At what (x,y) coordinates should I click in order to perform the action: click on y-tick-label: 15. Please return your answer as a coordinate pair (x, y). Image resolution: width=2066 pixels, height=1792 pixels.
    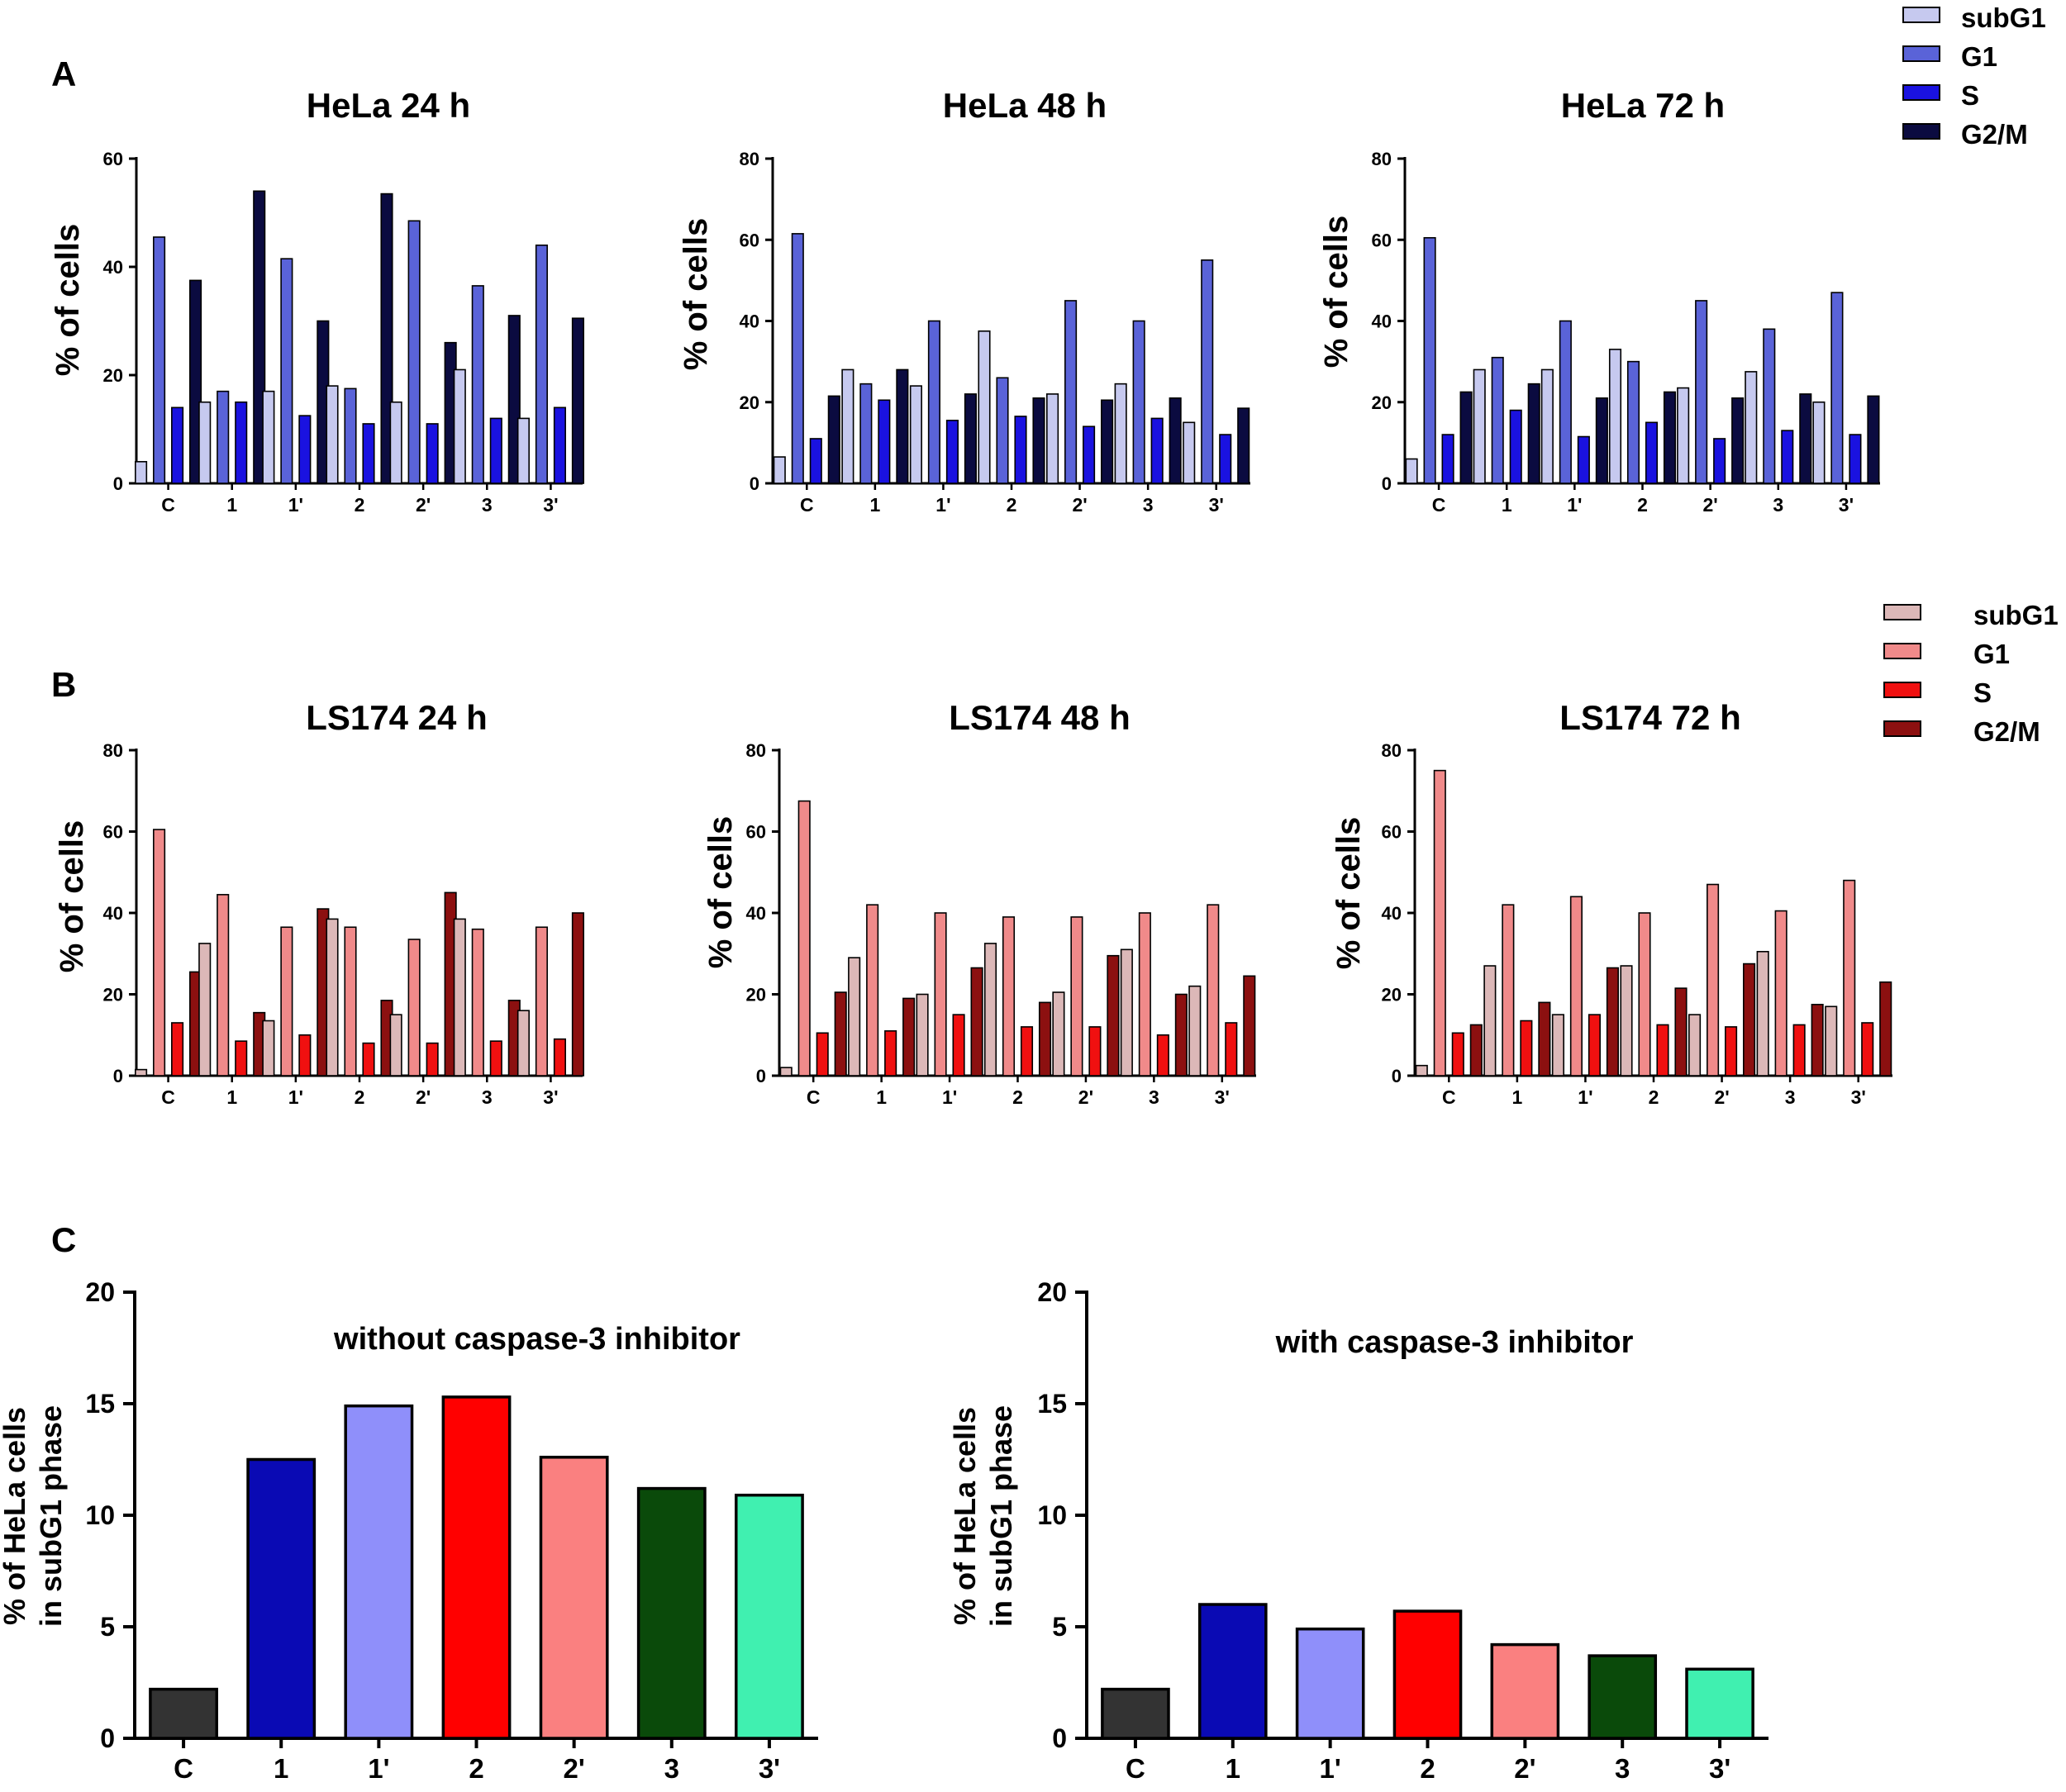
    Looking at the image, I should click on (100, 1404).